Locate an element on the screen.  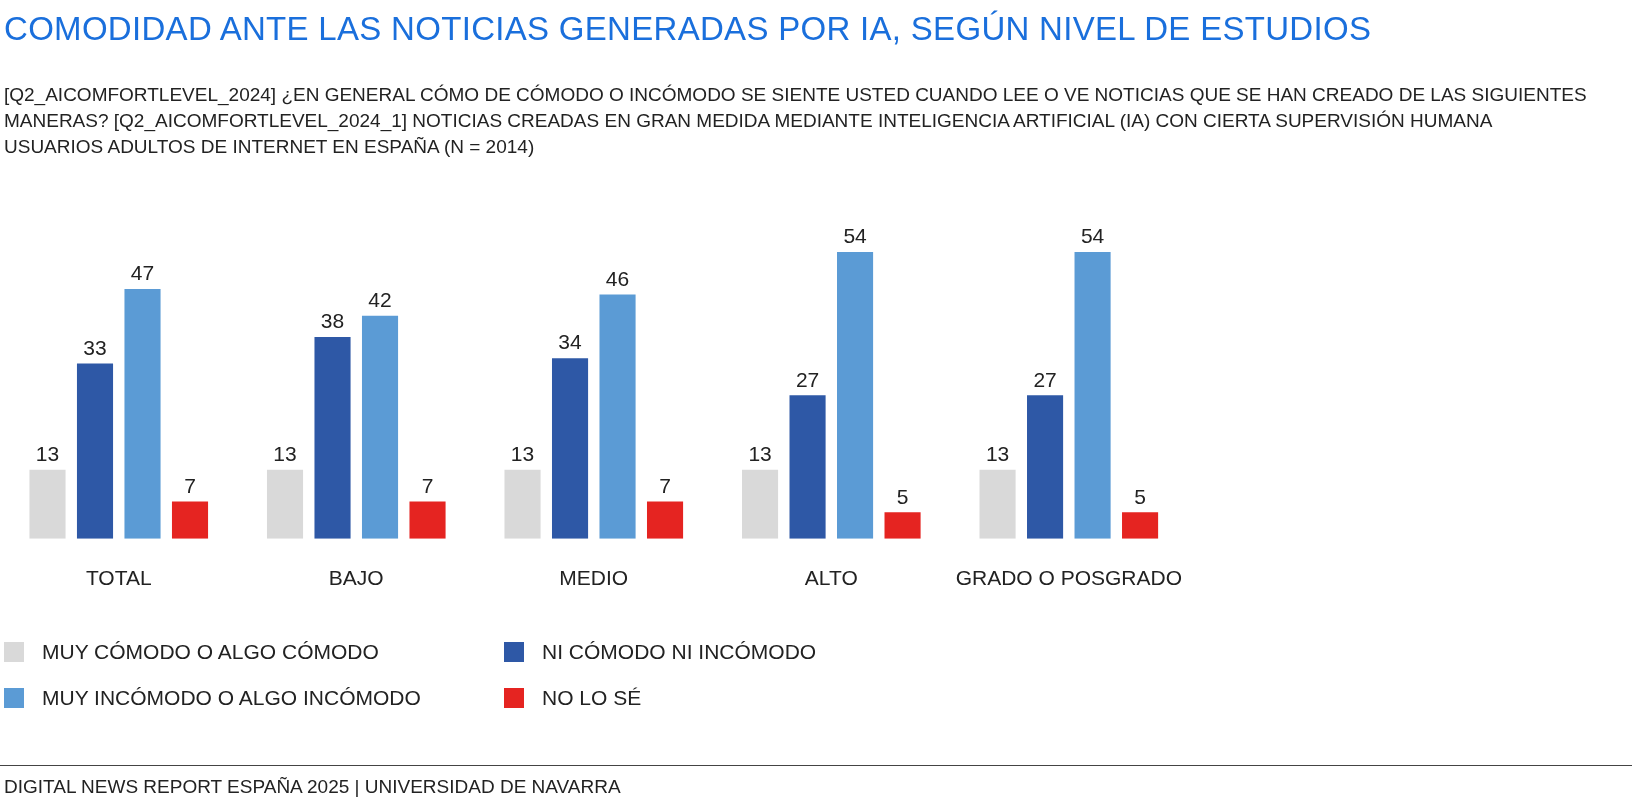
data-label: 42 is located at coordinates (380, 299).